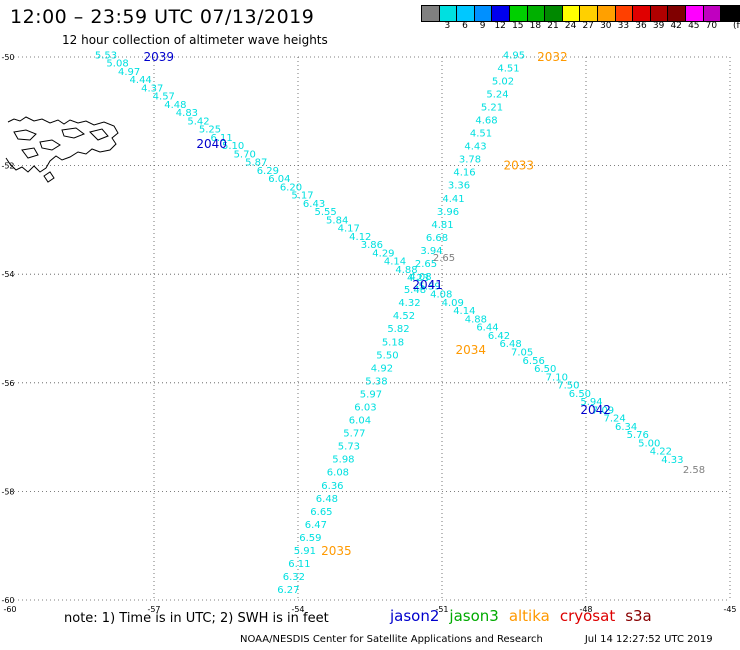  Describe the element at coordinates (649, 443) in the screenshot. I see `wave-height-value: 5.00` at that location.